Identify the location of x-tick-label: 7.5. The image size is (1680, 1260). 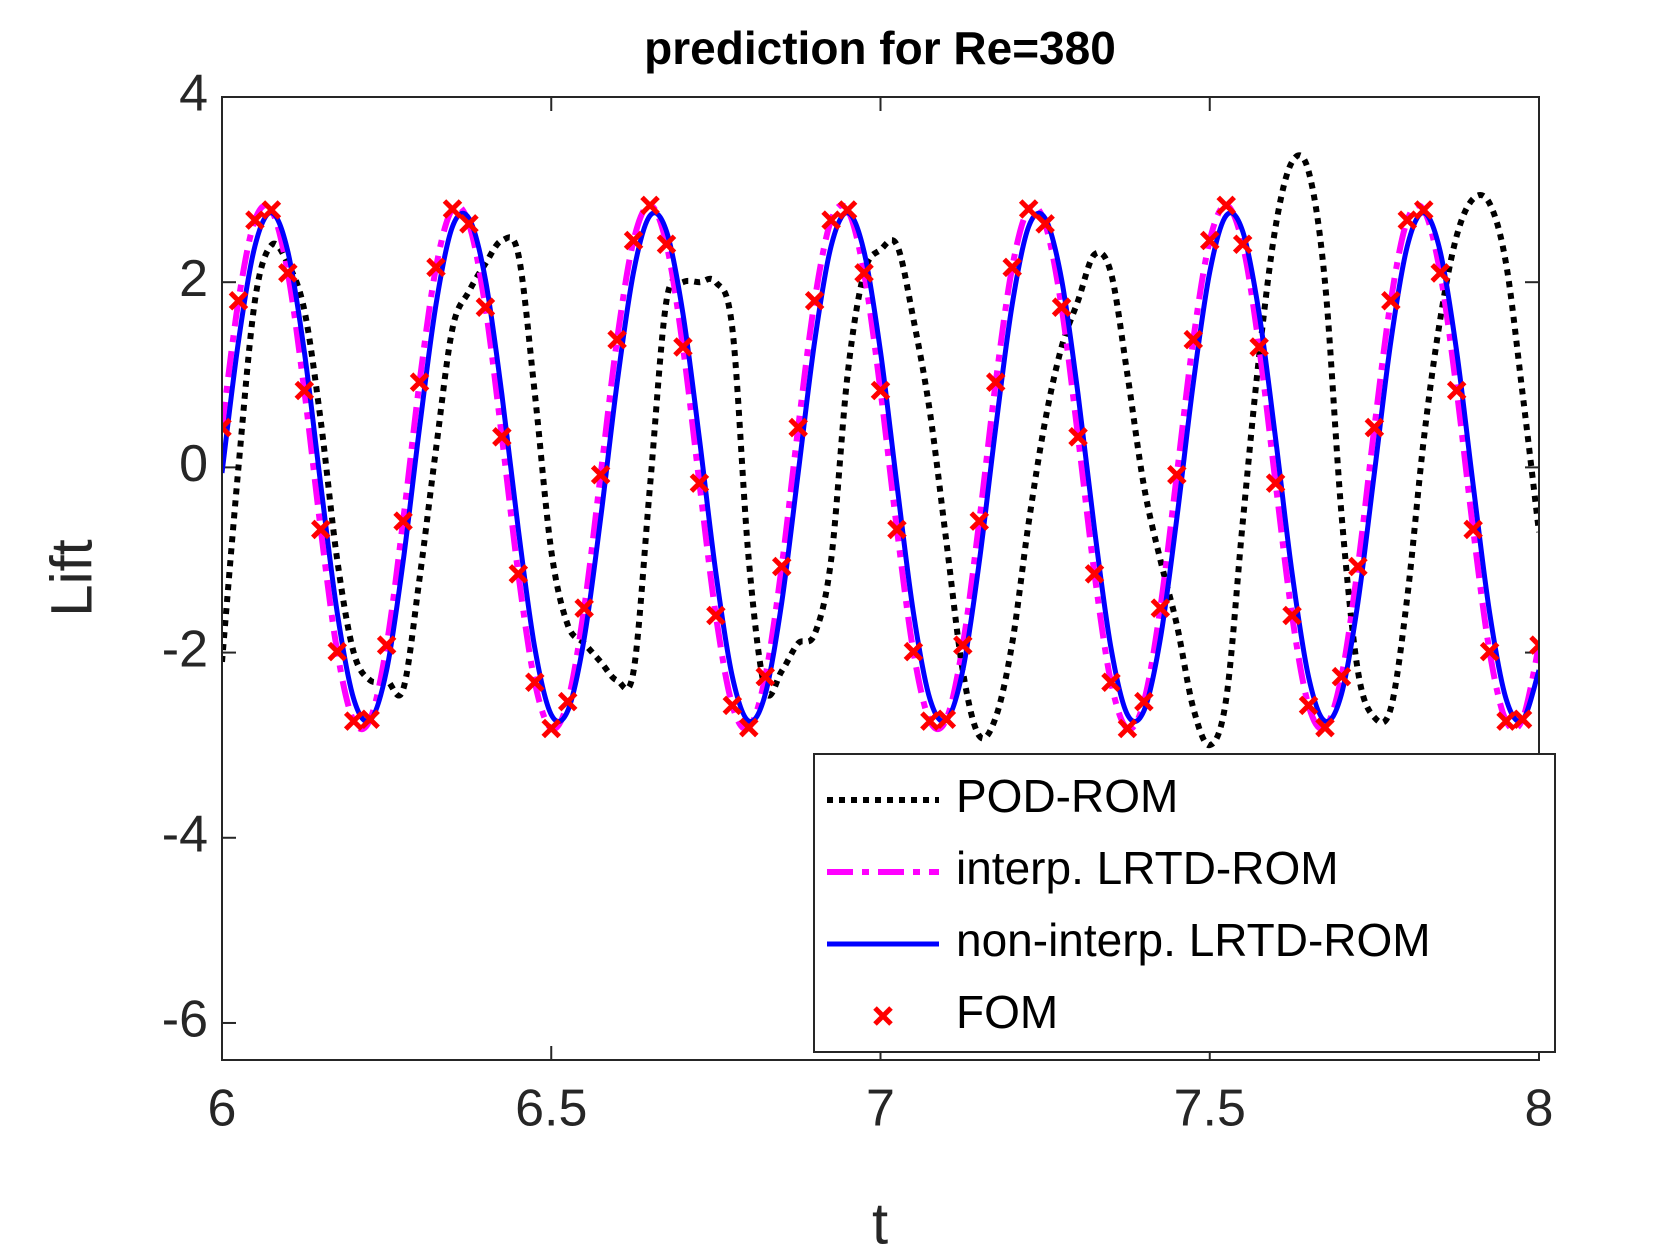
(1210, 1109).